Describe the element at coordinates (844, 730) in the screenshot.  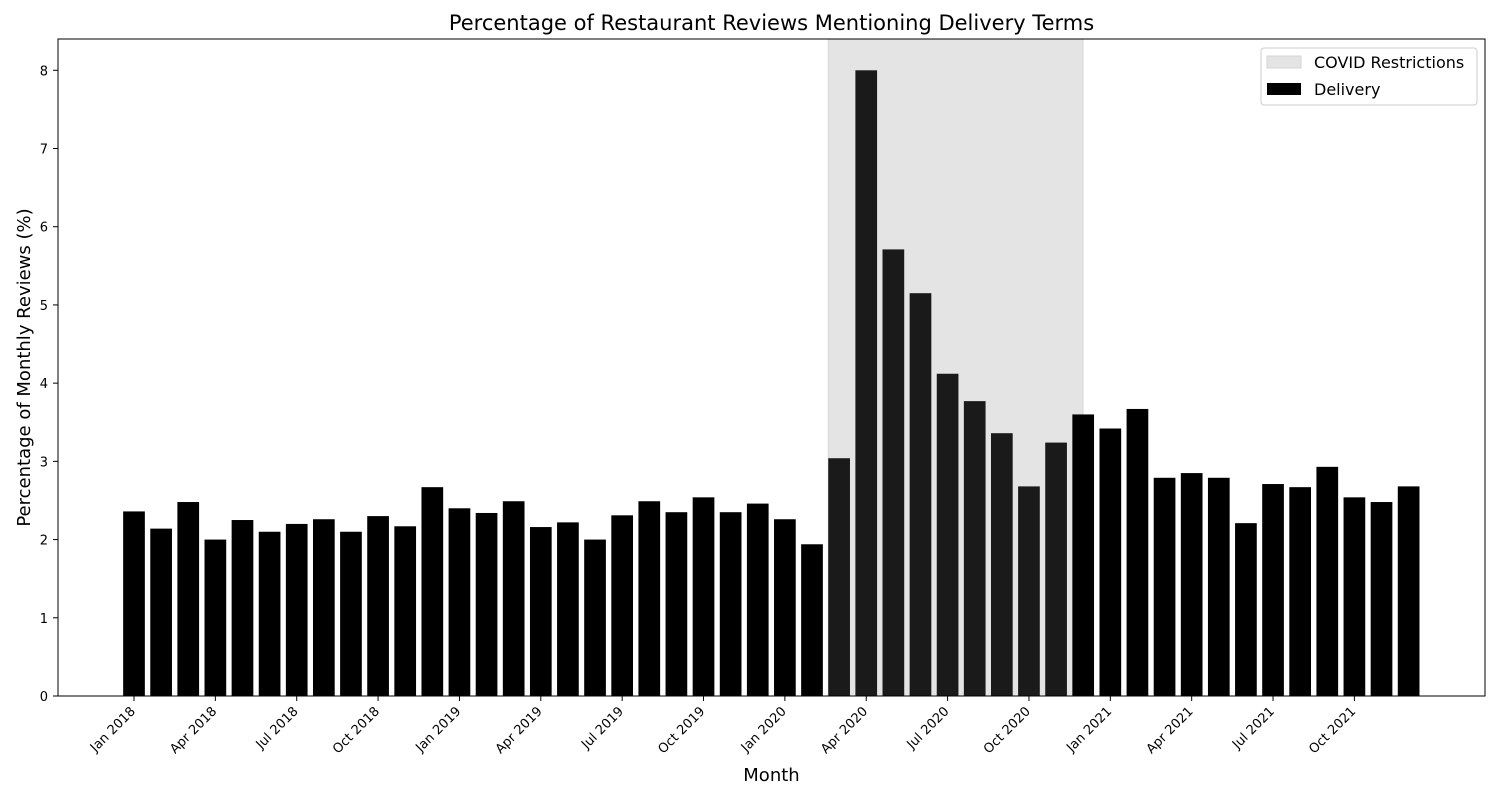
I see `x-tick-label: Apr 2020` at that location.